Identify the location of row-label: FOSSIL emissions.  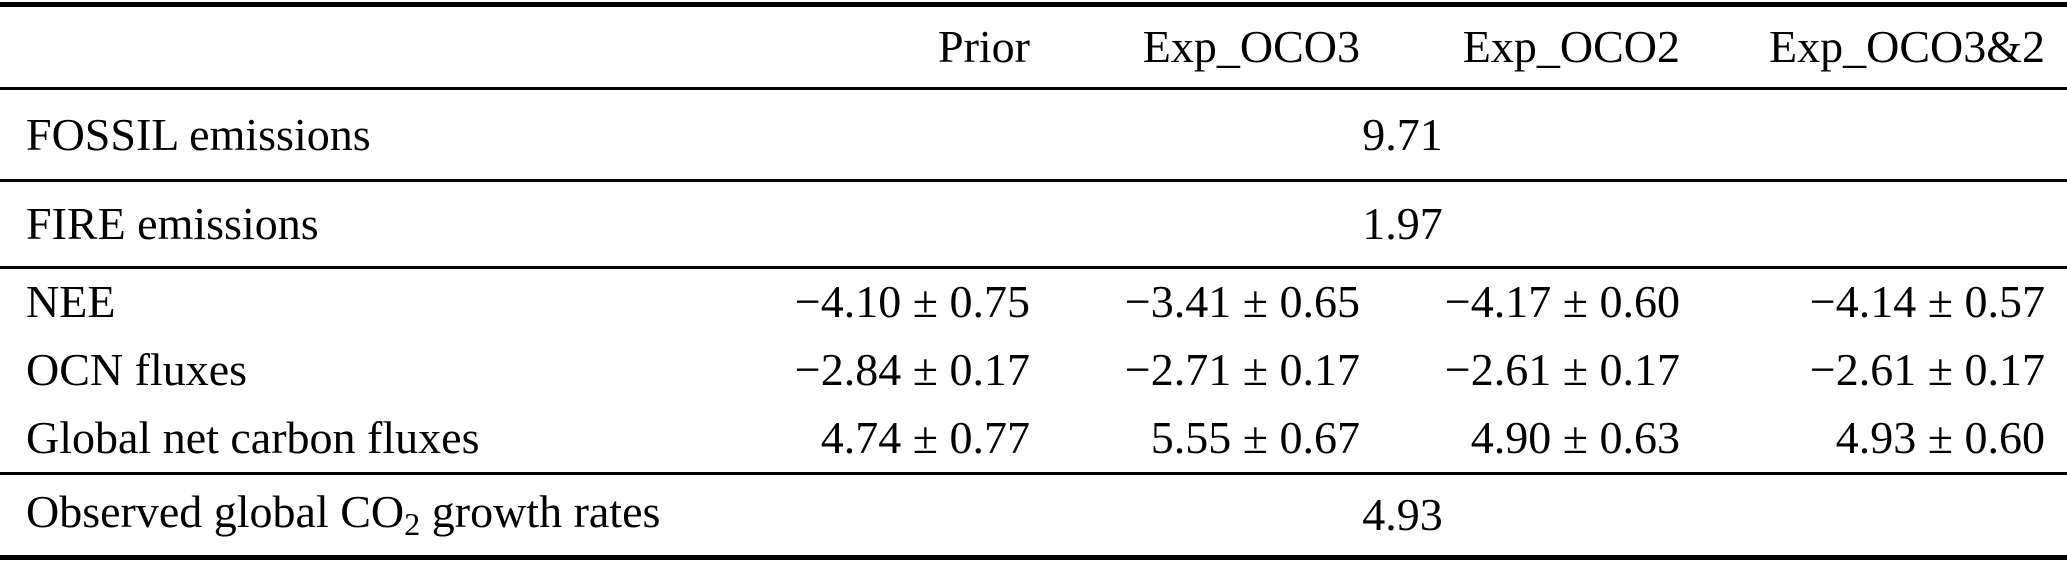
(198, 134).